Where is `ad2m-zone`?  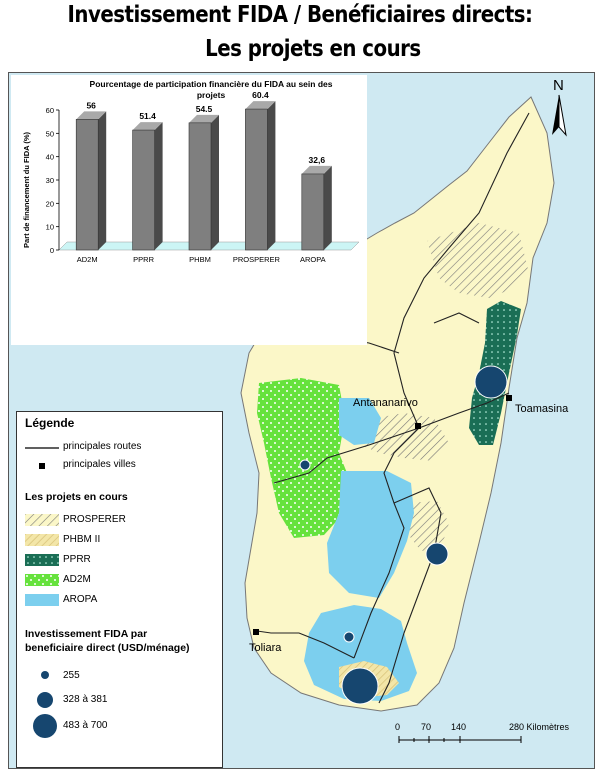 ad2m-zone is located at coordinates (303, 458).